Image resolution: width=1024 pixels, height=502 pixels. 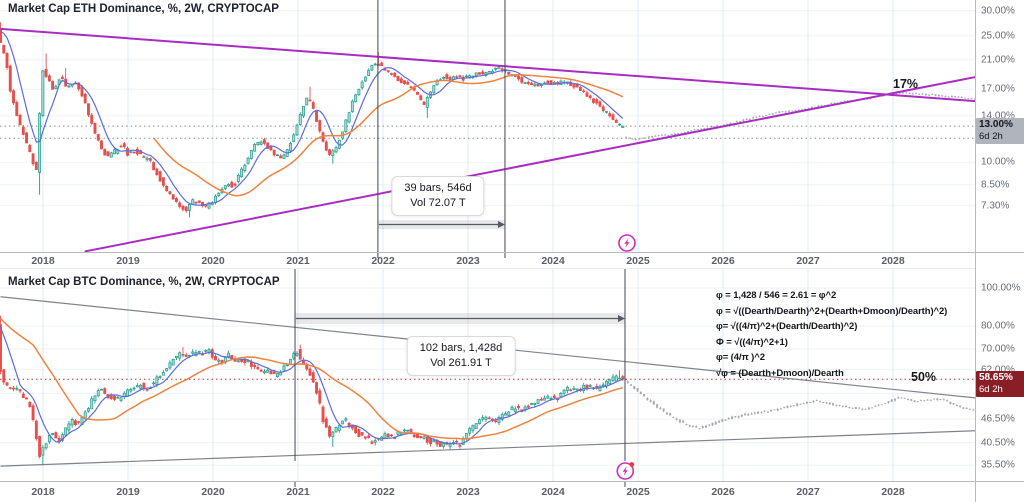 I want to click on btc-last-price: 58.65%, so click(x=996, y=378).